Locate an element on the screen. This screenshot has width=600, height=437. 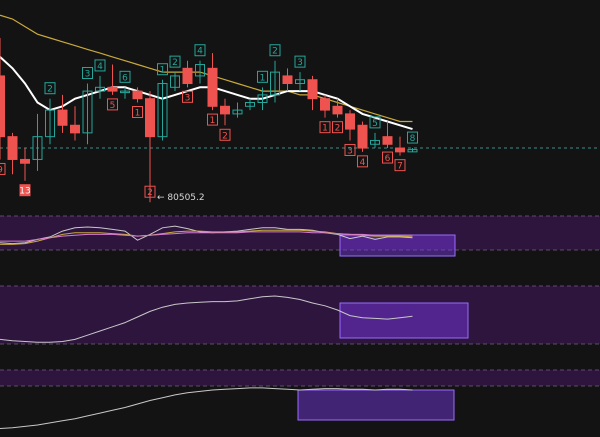
count-label: 8 is located at coordinates (413, 139).